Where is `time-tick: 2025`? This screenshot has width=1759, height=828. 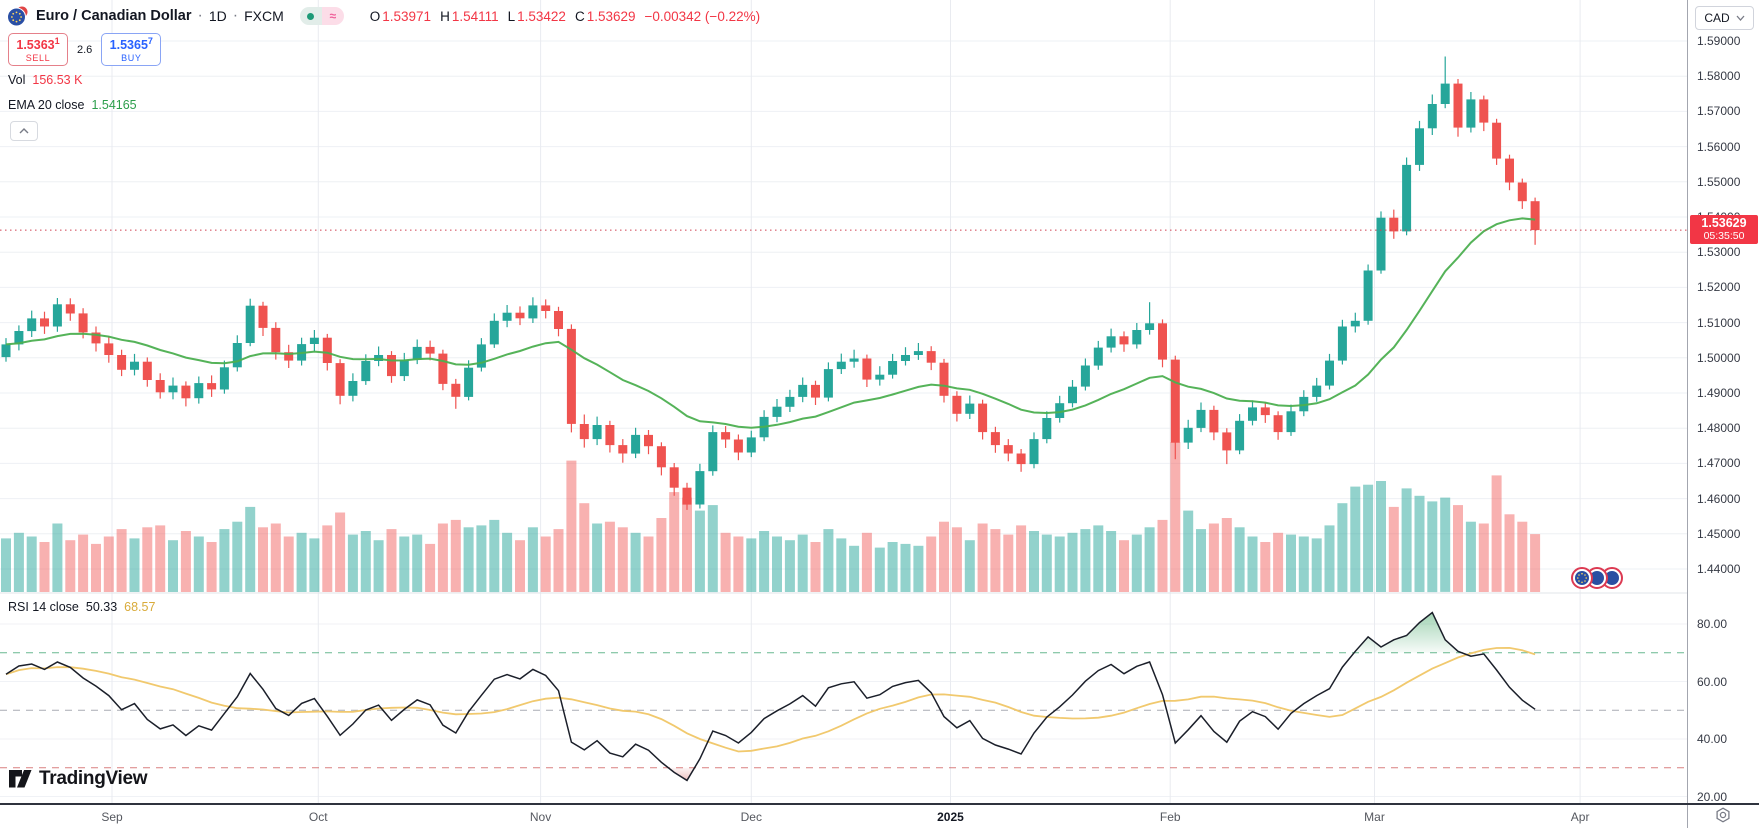
time-tick: 2025 is located at coordinates (950, 817).